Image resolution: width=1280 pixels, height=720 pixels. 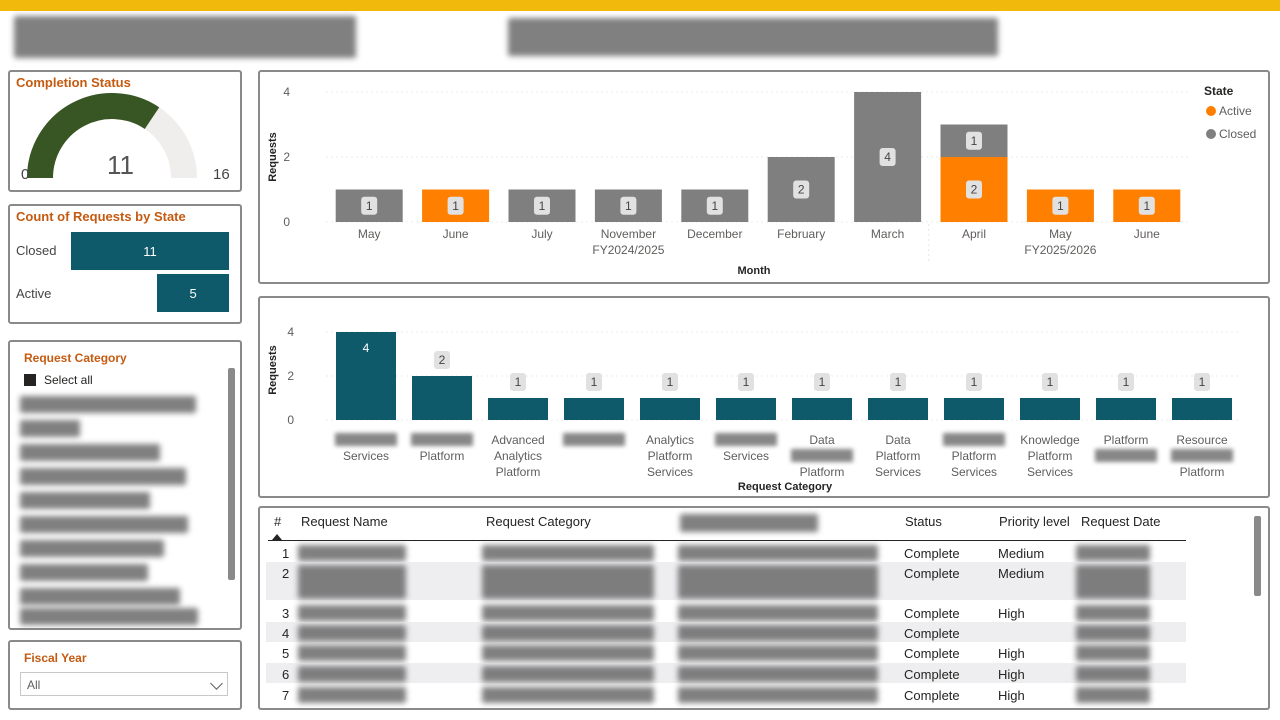 What do you see at coordinates (726, 612) in the screenshot?
I see `table-row: 3 Complete High` at bounding box center [726, 612].